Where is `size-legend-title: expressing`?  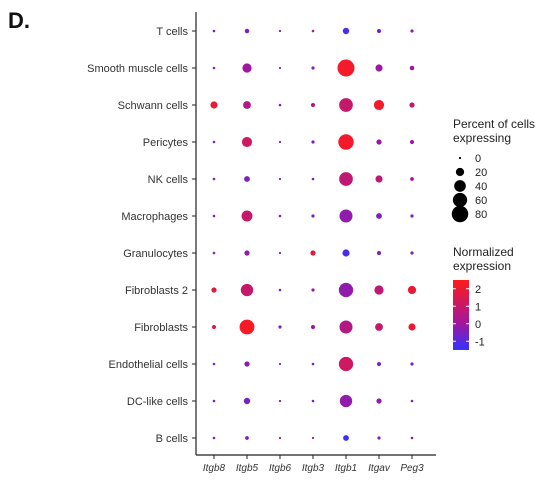
size-legend-title: expressing is located at coordinates (482, 138).